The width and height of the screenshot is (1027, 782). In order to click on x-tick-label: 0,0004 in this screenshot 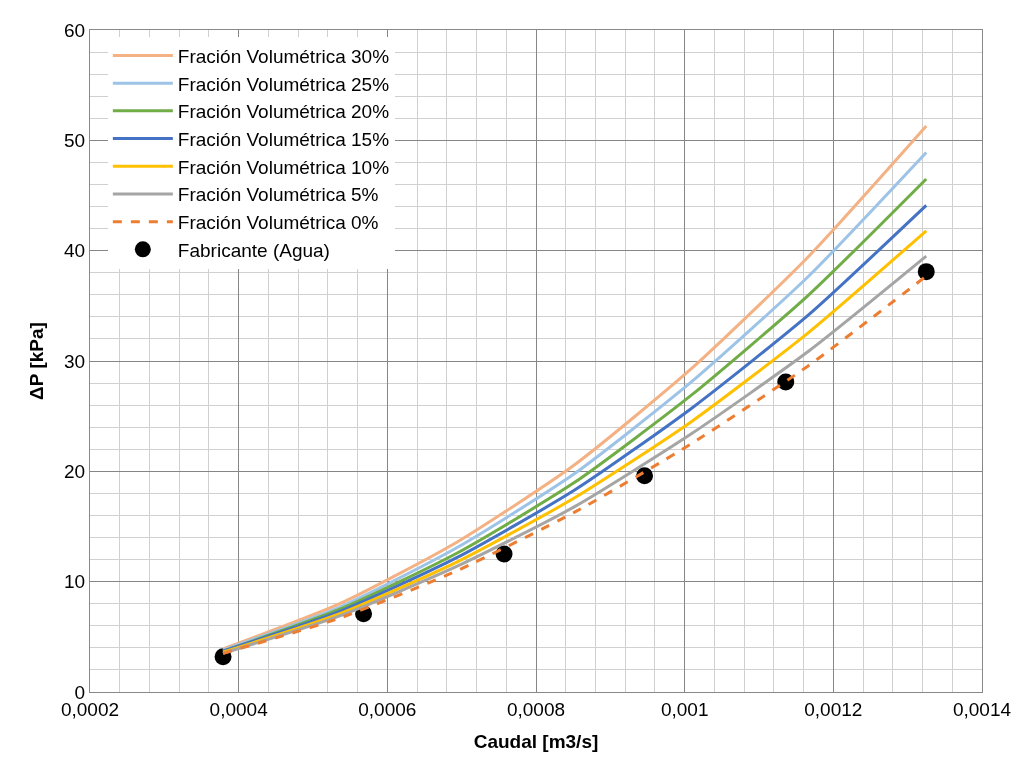, I will do `click(239, 709)`.